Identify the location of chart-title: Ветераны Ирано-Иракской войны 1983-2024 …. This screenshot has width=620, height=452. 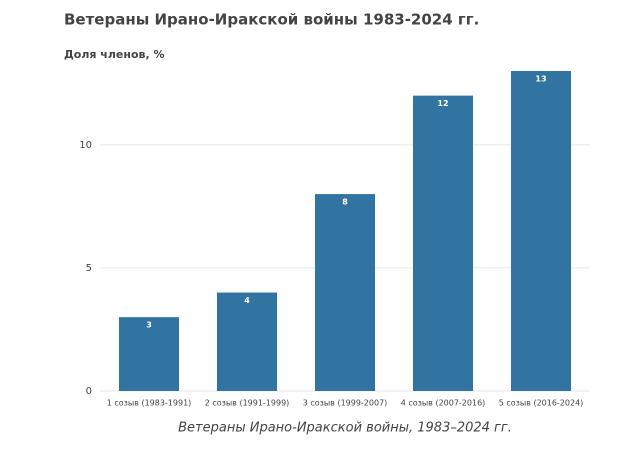
(271, 20).